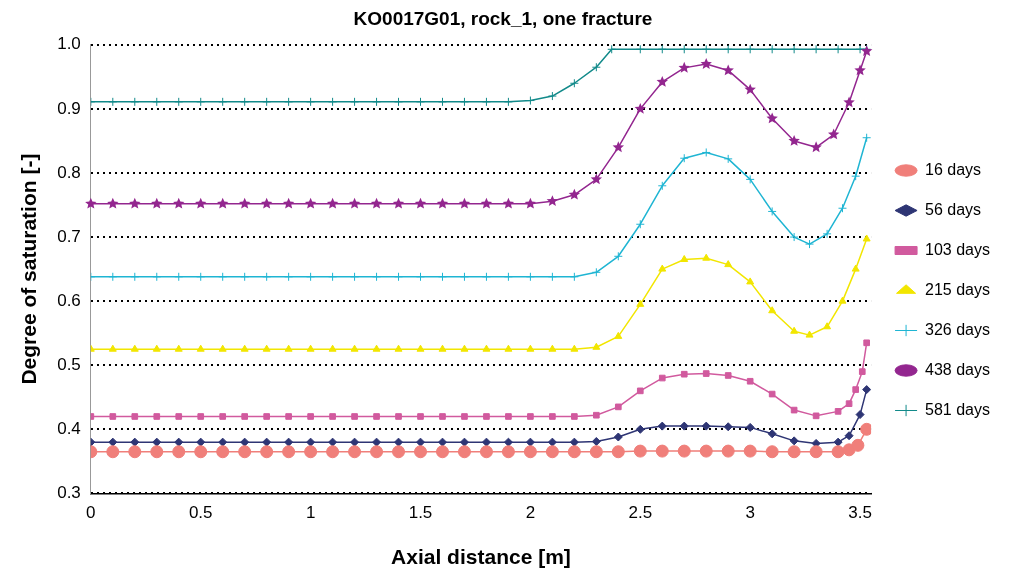 The width and height of the screenshot is (1010, 581). What do you see at coordinates (957, 289) in the screenshot?
I see `legend-label: 215 days` at bounding box center [957, 289].